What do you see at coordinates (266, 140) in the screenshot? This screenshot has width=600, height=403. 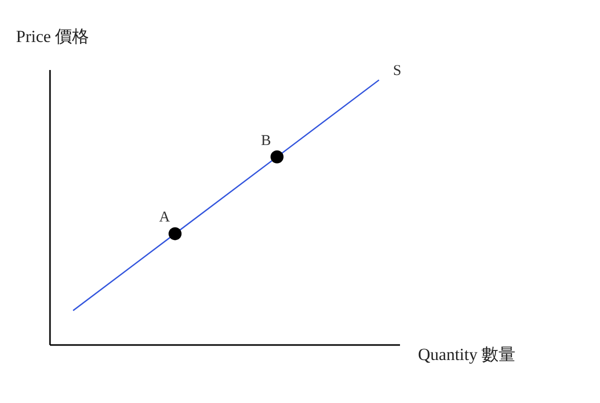 I see `annotation: B` at bounding box center [266, 140].